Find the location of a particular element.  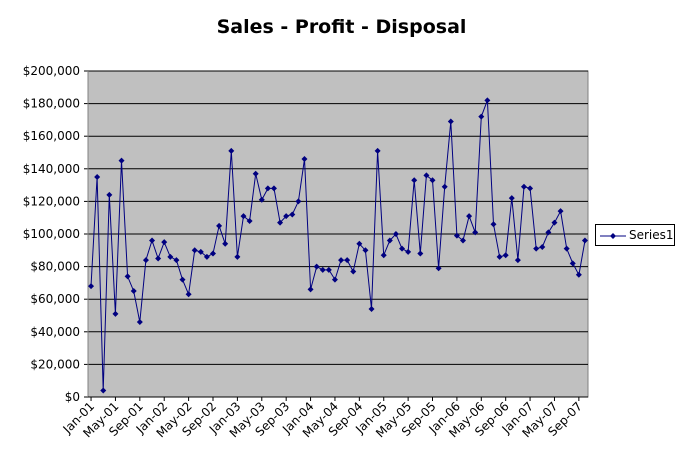

y-tick-label: $200,000 is located at coordinates (51, 71).